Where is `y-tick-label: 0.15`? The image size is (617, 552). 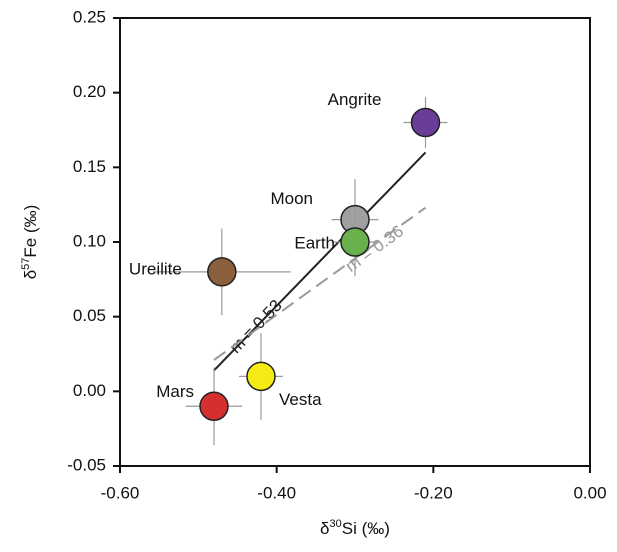 y-tick-label: 0.15 is located at coordinates (89, 166).